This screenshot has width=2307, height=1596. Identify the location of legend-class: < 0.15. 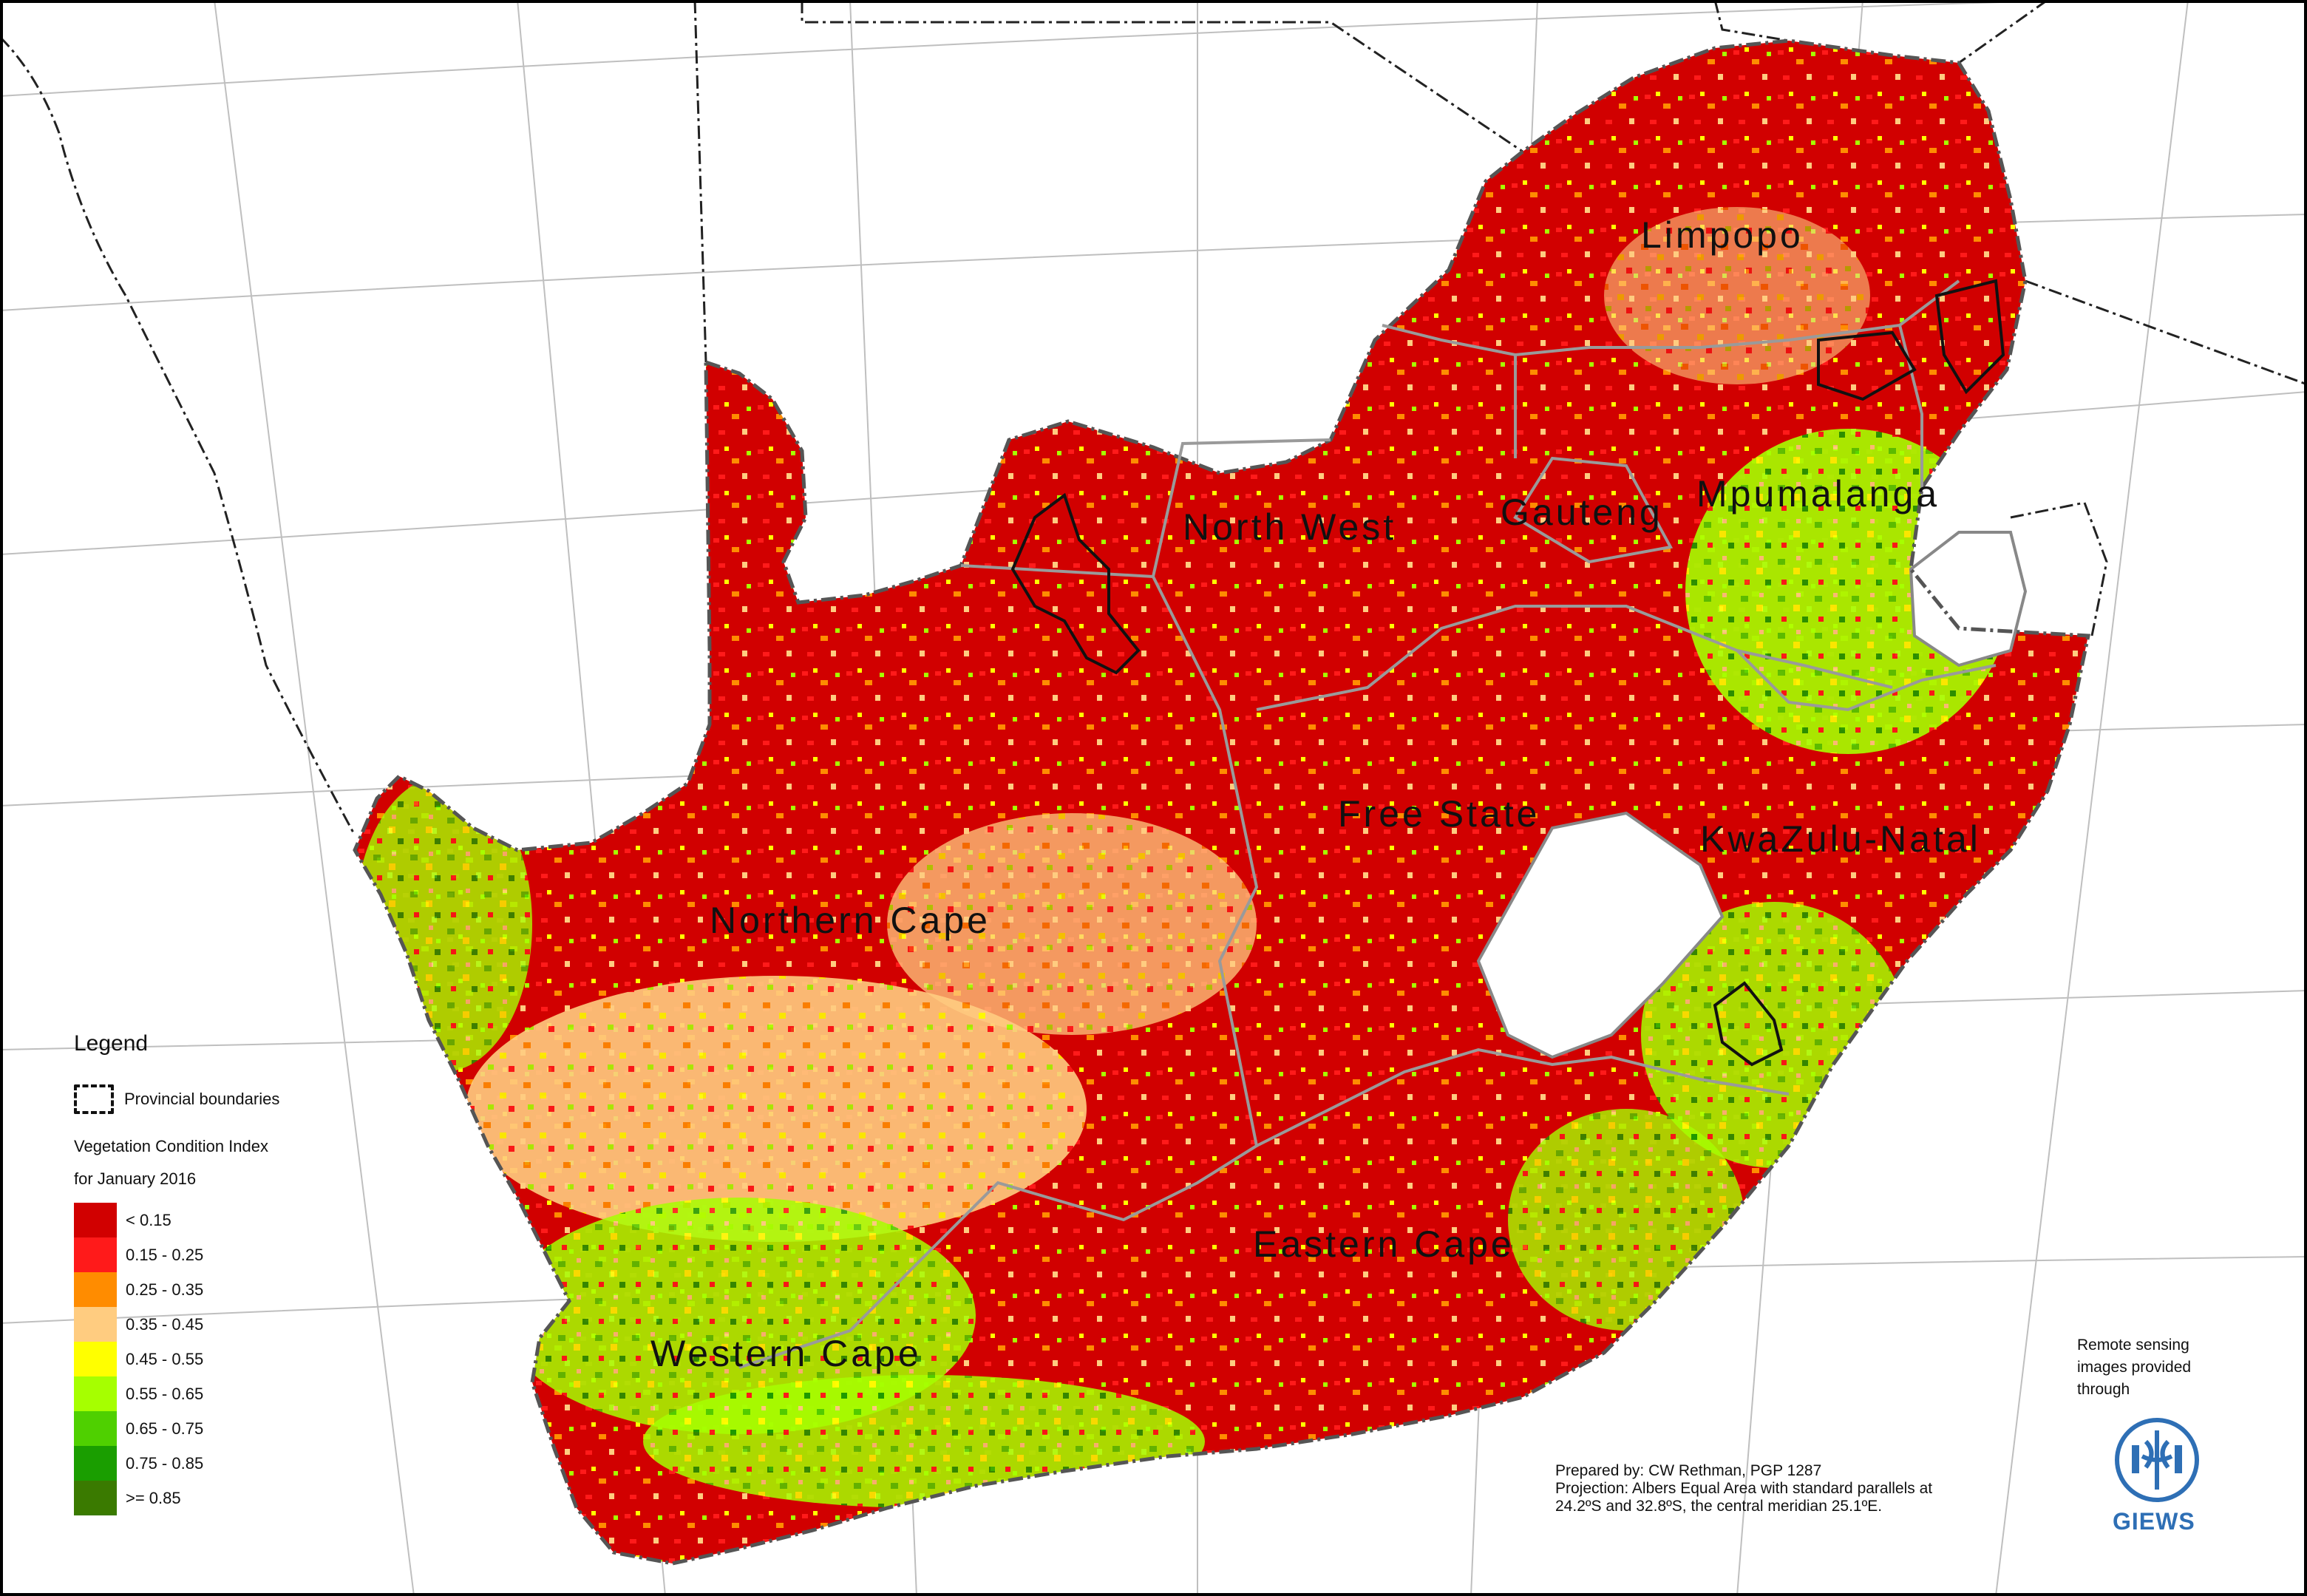
(229, 1220).